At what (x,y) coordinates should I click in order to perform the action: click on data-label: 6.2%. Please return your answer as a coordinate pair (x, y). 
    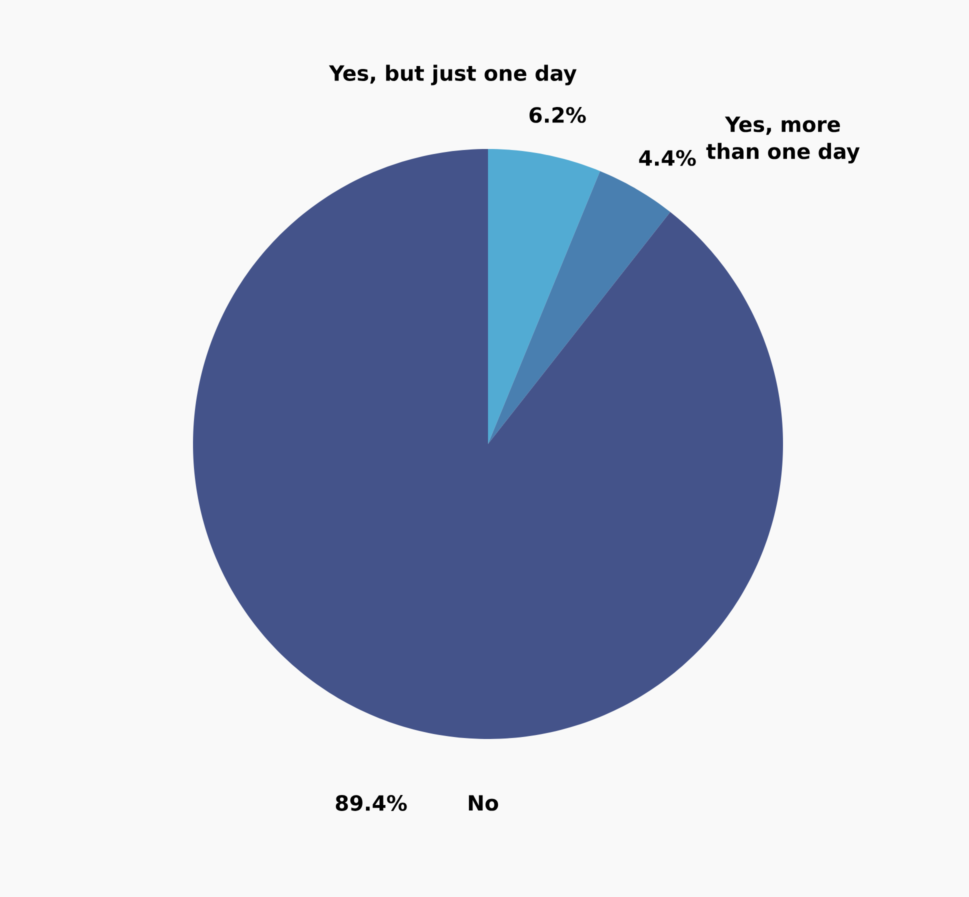
    Looking at the image, I should click on (558, 115).